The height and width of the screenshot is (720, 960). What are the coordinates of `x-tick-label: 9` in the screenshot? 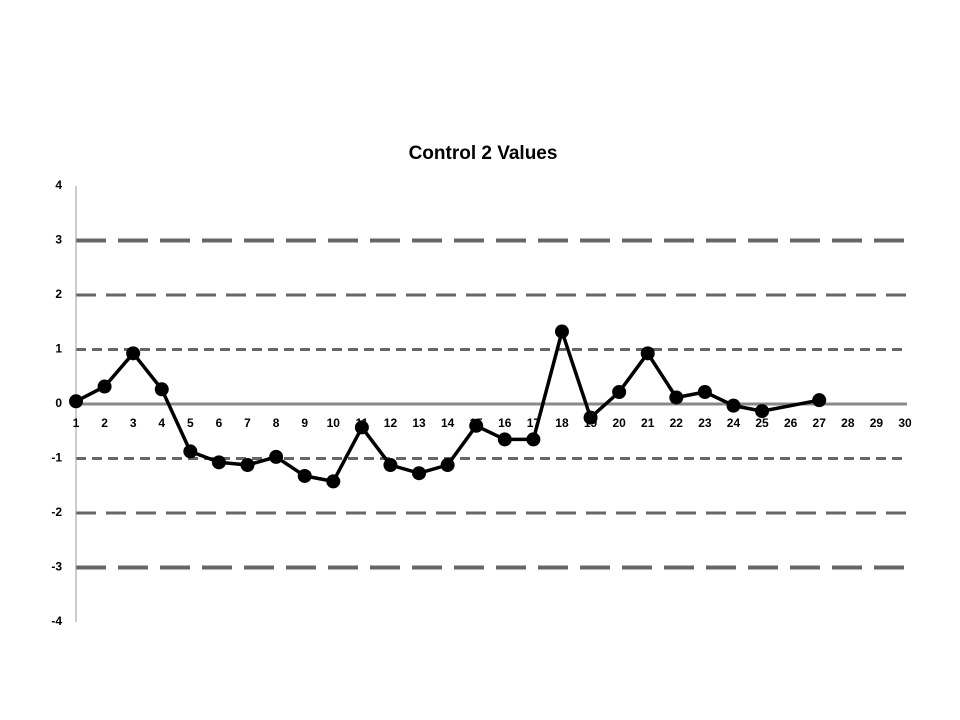 It's located at (304, 423).